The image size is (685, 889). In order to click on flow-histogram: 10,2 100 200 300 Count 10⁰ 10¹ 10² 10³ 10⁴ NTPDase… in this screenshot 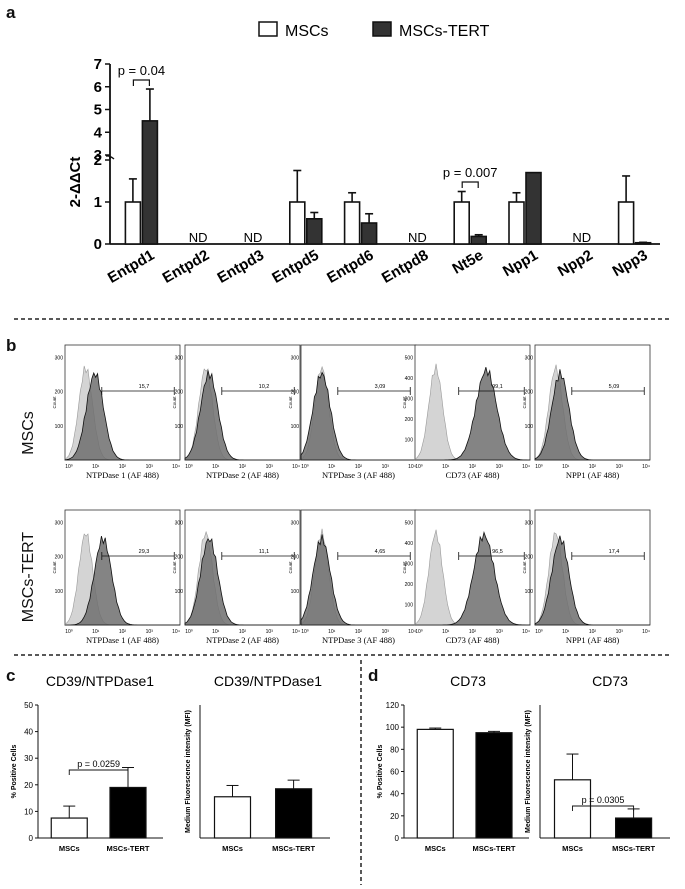, I will do `click(236, 412)`.